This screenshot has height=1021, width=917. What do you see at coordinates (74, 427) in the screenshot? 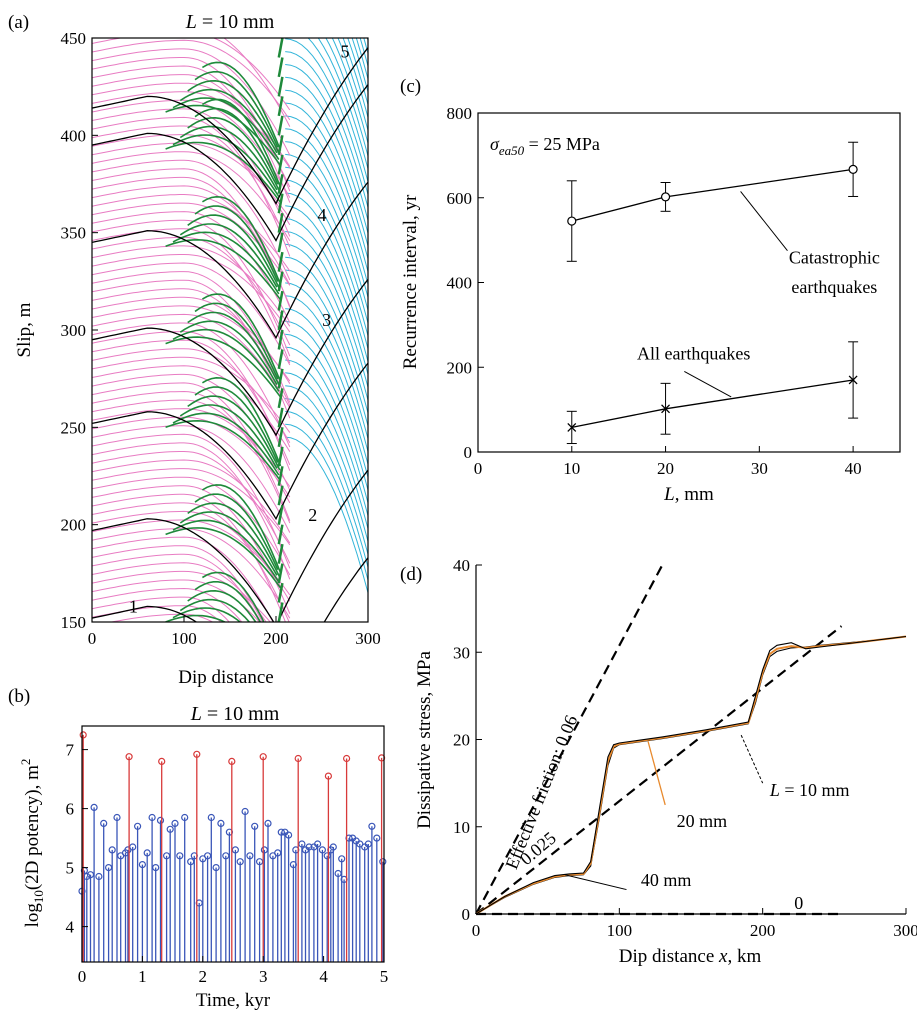
I see `panel-a-ytick-label: 250` at bounding box center [74, 427].